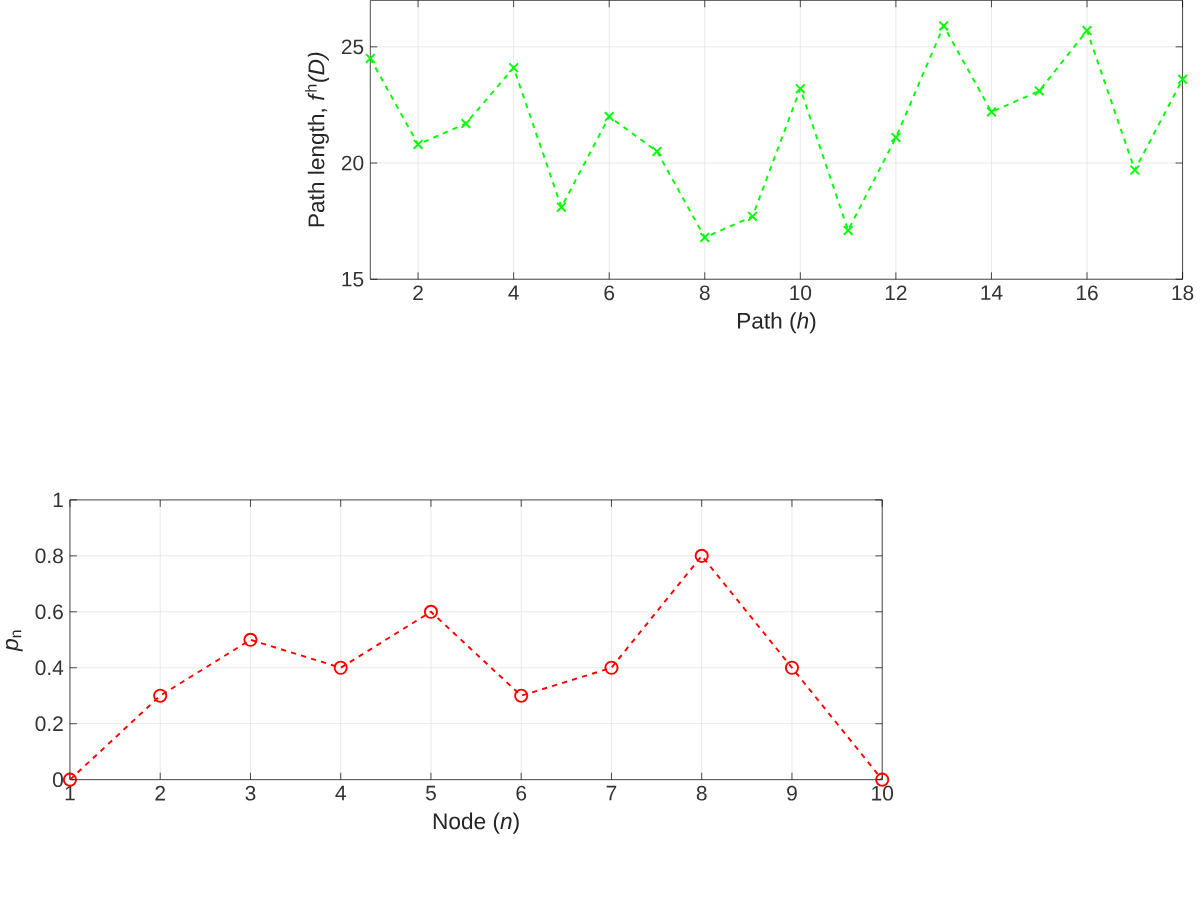  I want to click on x-tick-label: 14, so click(992, 292).